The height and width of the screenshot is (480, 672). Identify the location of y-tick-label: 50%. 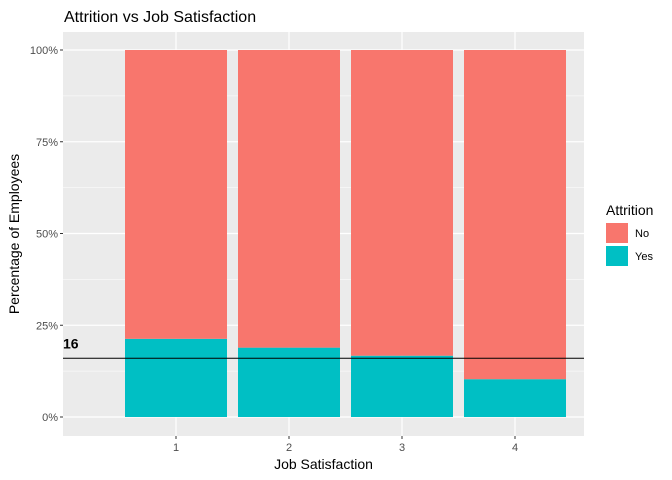
(47, 235).